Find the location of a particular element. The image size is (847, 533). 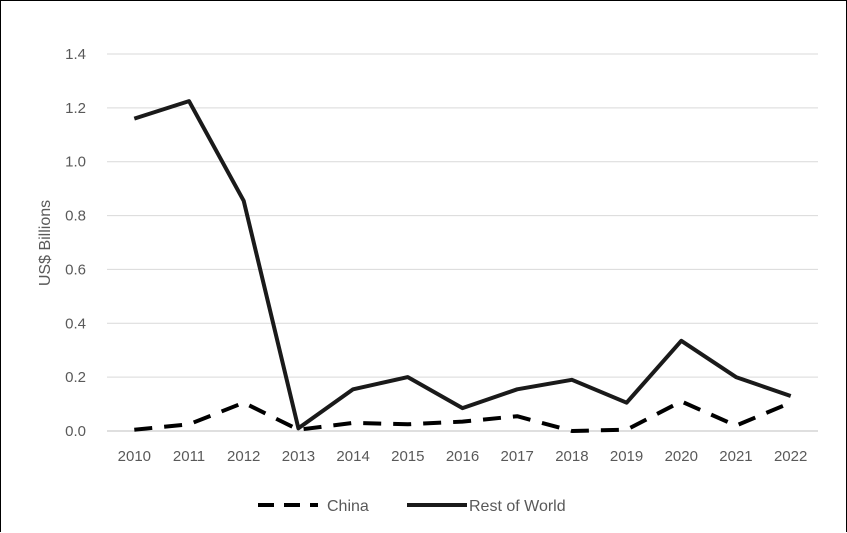

legend-label: China is located at coordinates (348, 506).